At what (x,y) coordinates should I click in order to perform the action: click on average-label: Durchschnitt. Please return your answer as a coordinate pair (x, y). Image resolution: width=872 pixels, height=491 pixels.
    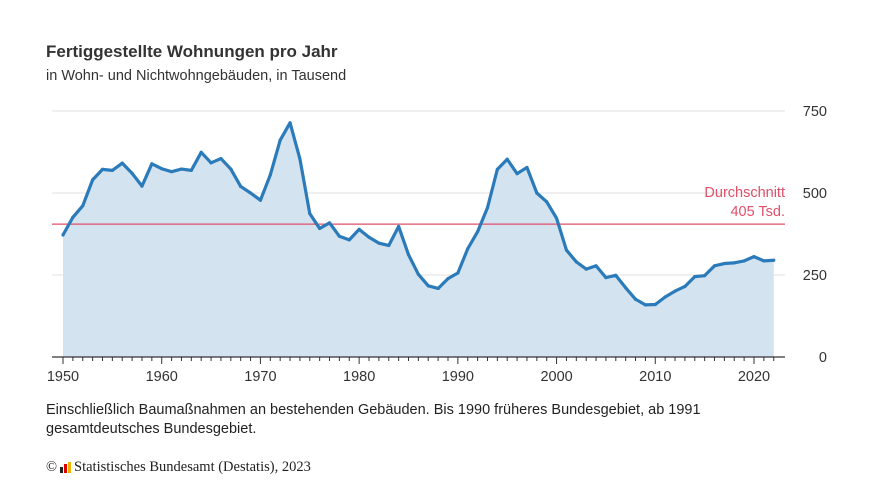
    Looking at the image, I should click on (744, 193).